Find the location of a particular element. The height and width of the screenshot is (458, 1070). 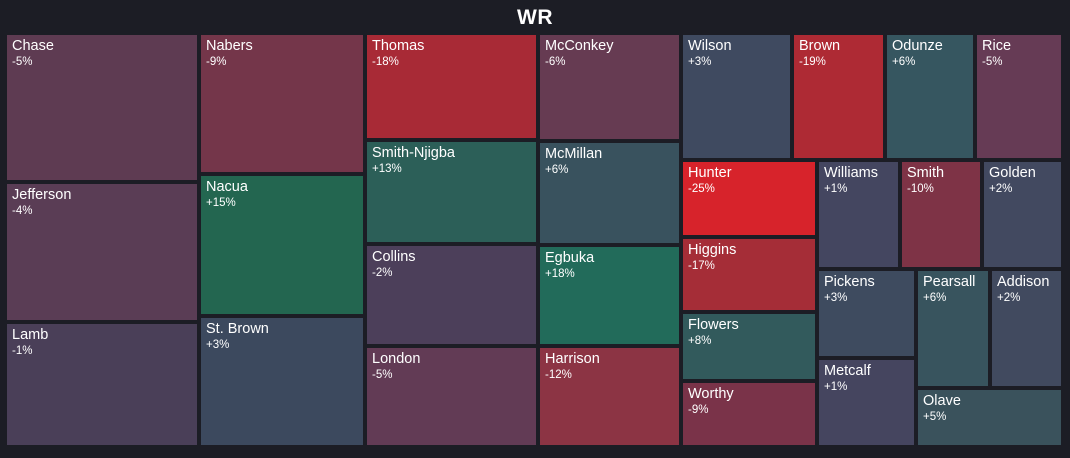

treemap-cell-worthy: Worthy -9% is located at coordinates (749, 414).